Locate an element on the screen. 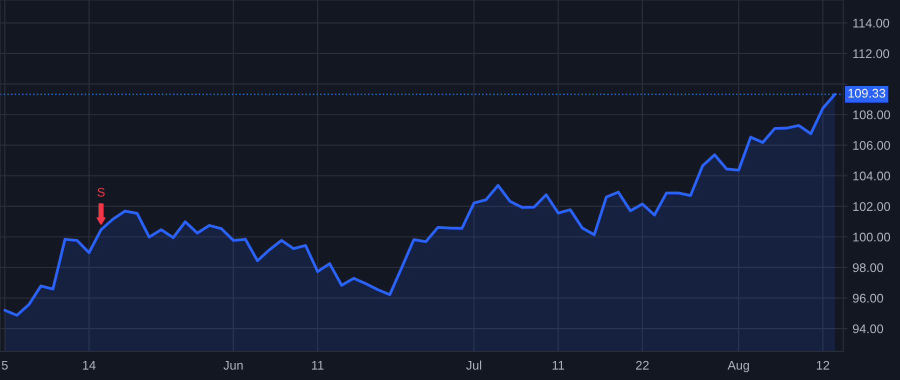 This screenshot has width=900, height=380. y-tick-label: 114.00 is located at coordinates (871, 23).